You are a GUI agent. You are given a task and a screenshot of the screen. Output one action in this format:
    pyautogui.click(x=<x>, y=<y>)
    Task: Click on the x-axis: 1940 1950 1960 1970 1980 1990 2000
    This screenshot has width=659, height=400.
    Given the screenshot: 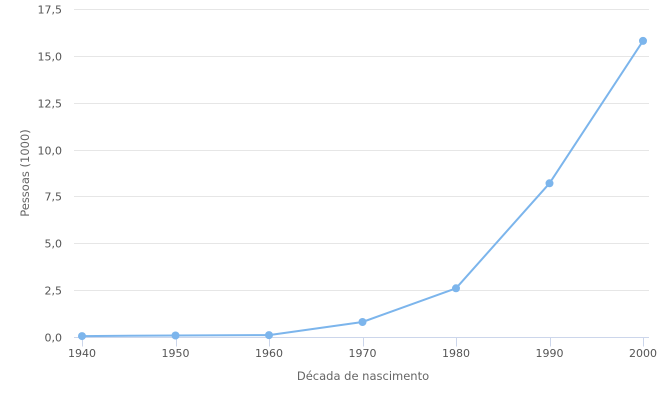 What is the action you would take?
    pyautogui.click(x=362, y=348)
    